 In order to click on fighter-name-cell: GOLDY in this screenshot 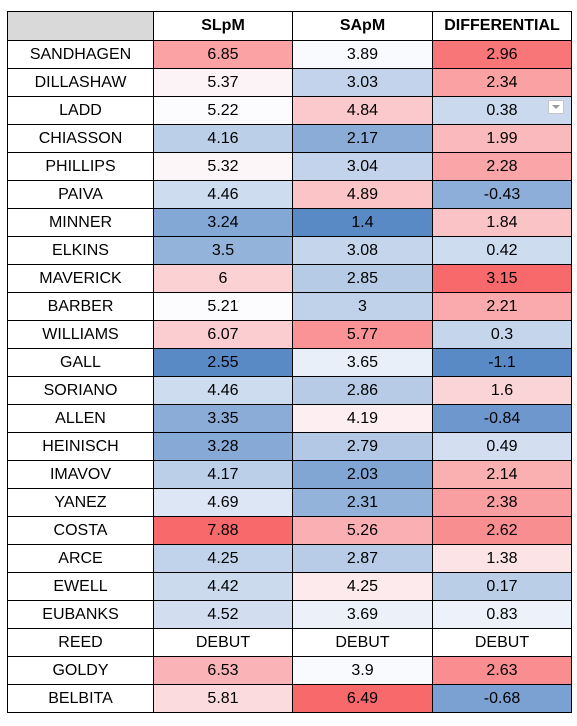, I will do `click(80, 670)`.